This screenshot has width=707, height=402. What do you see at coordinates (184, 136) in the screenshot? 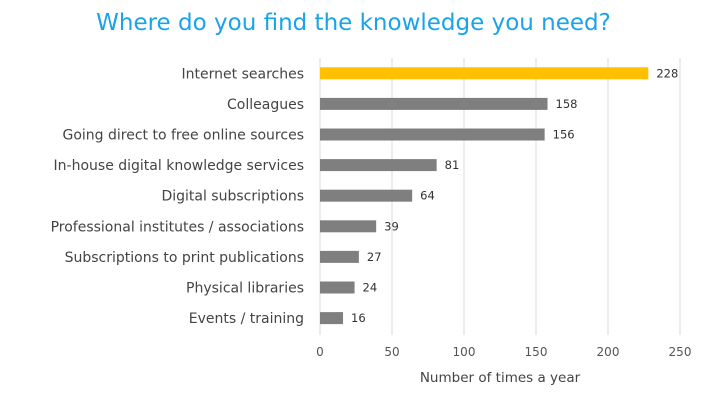
I see `category-label: Going direct to free online sources` at bounding box center [184, 136].